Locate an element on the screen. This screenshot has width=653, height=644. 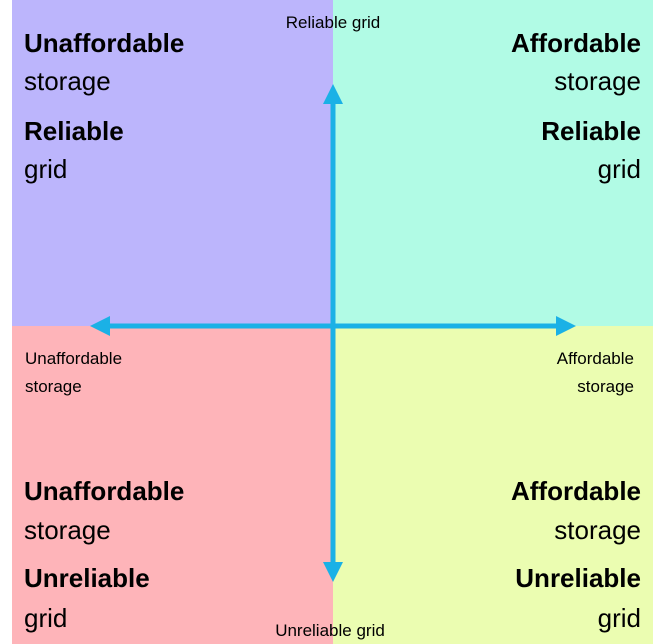
axis-label: Reliable grid is located at coordinates (333, 22).